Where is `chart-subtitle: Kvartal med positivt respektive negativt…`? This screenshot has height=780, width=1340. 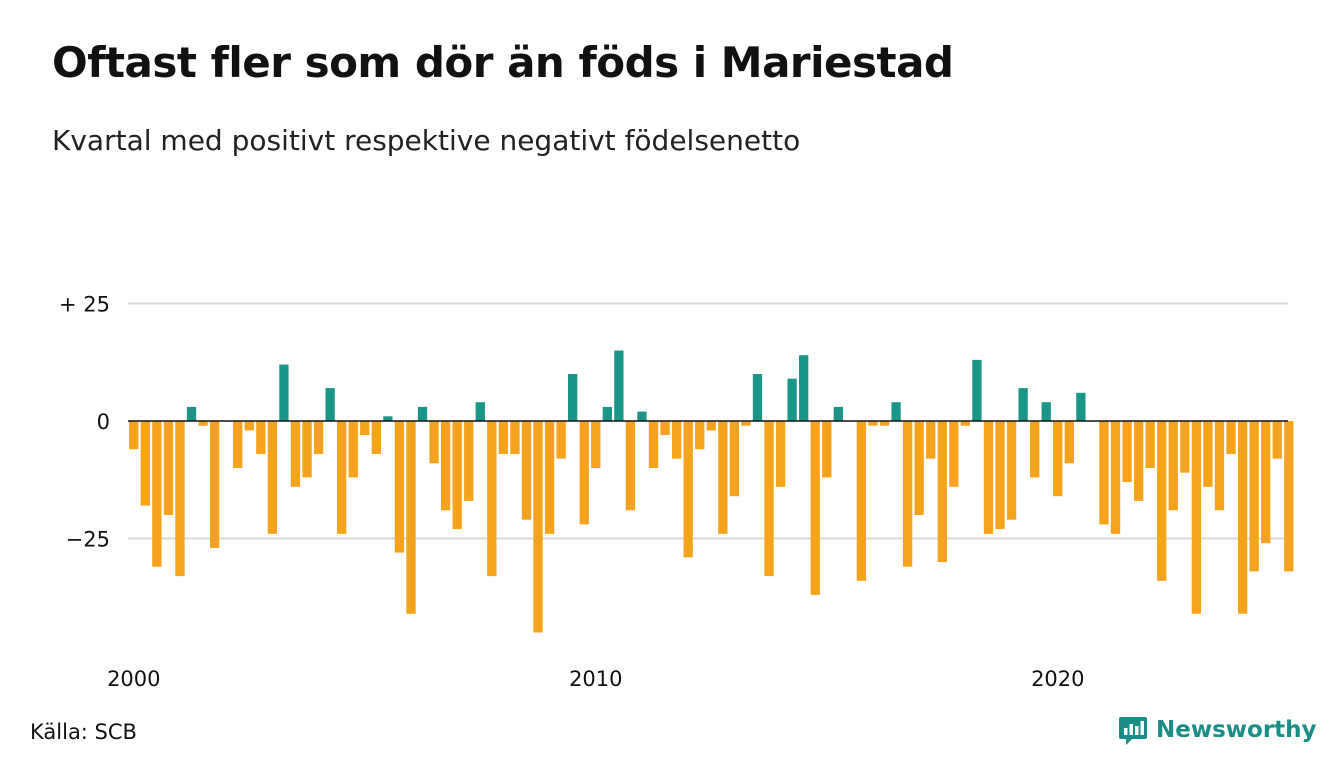
chart-subtitle: Kvartal med positivt respektive negativt… is located at coordinates (426, 140).